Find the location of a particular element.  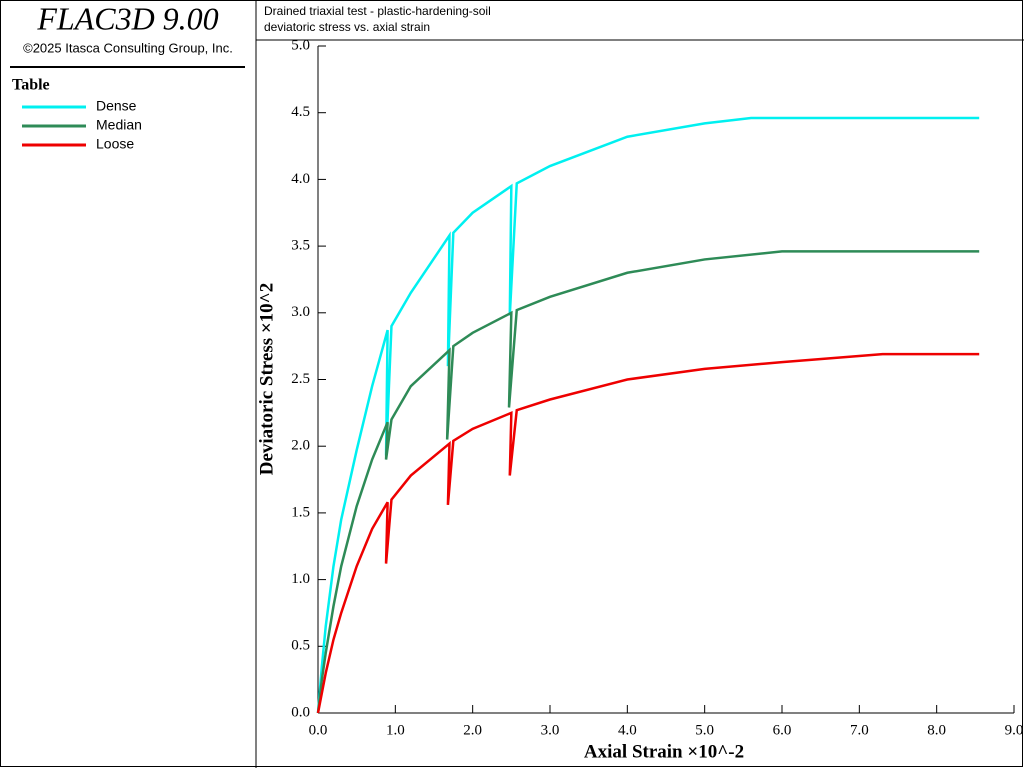

y-tick-label: 3.0 is located at coordinates (300, 312).